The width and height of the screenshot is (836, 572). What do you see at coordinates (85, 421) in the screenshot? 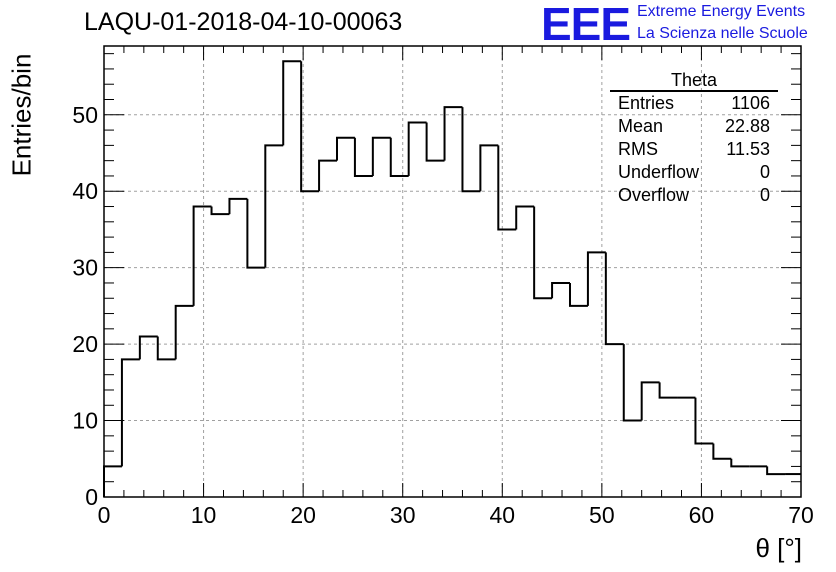
I see `y-tick-label: 10` at bounding box center [85, 421].